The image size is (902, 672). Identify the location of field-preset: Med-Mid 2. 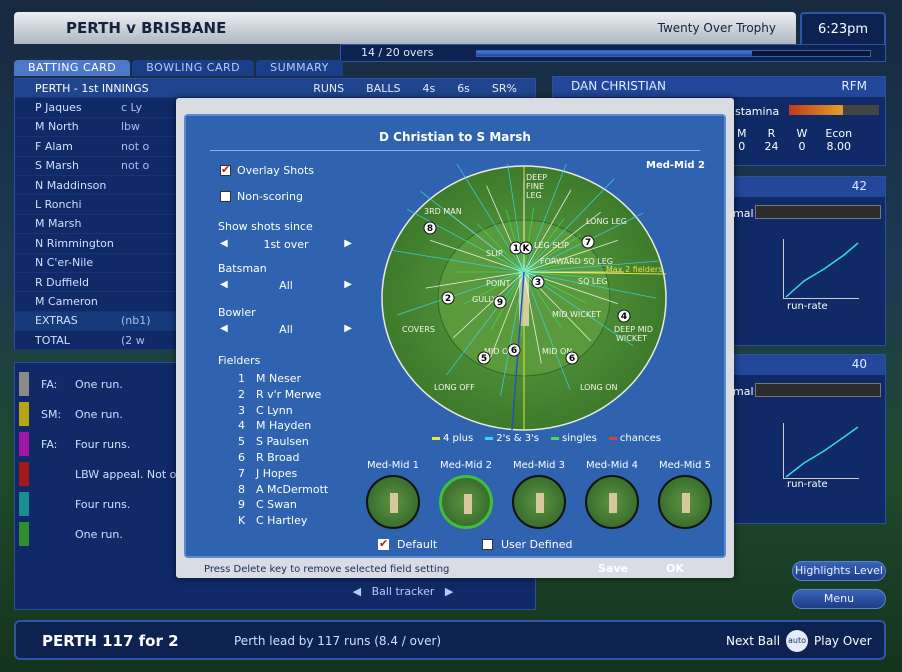
(466, 494).